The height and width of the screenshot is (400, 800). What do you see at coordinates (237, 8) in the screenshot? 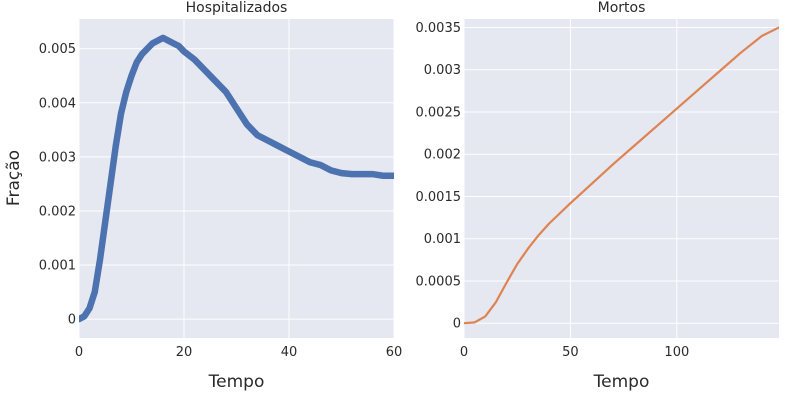
I see `panel-title: Hospitalizados` at bounding box center [237, 8].